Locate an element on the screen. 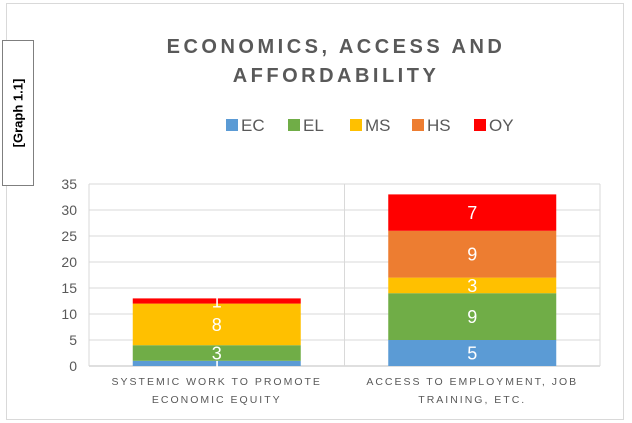  y-tick-label: 20 is located at coordinates (69, 262).